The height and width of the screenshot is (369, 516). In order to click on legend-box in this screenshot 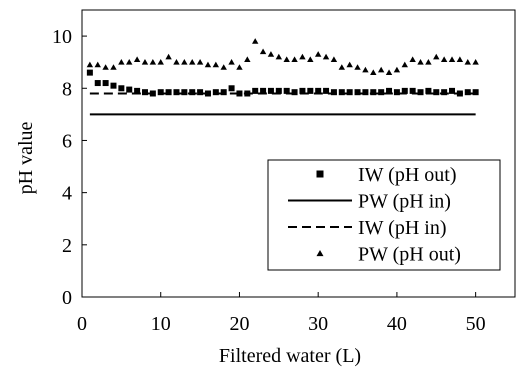, I will do `click(384, 215)`.